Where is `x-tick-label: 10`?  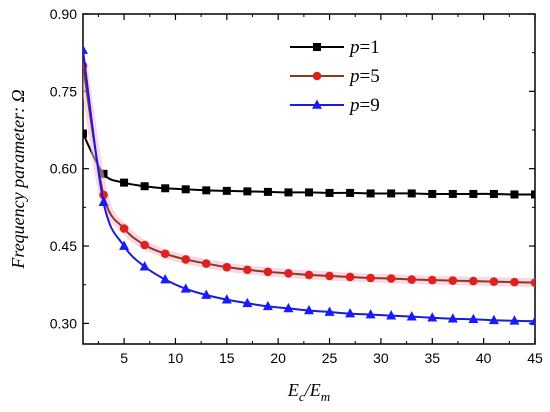
x-tick-label: 10 is located at coordinates (176, 358).